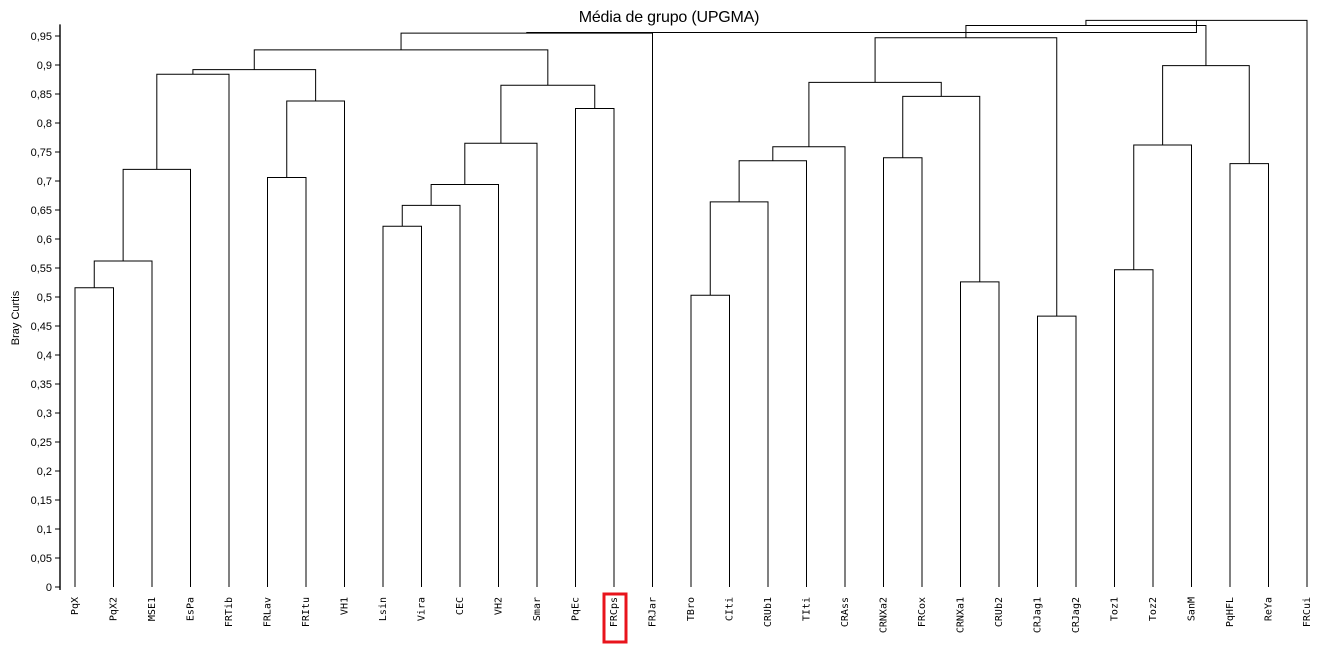 Image resolution: width=1338 pixels, height=653 pixels. Describe the element at coordinates (41, 153) in the screenshot. I see `y-tick-label: 0,75` at that location.